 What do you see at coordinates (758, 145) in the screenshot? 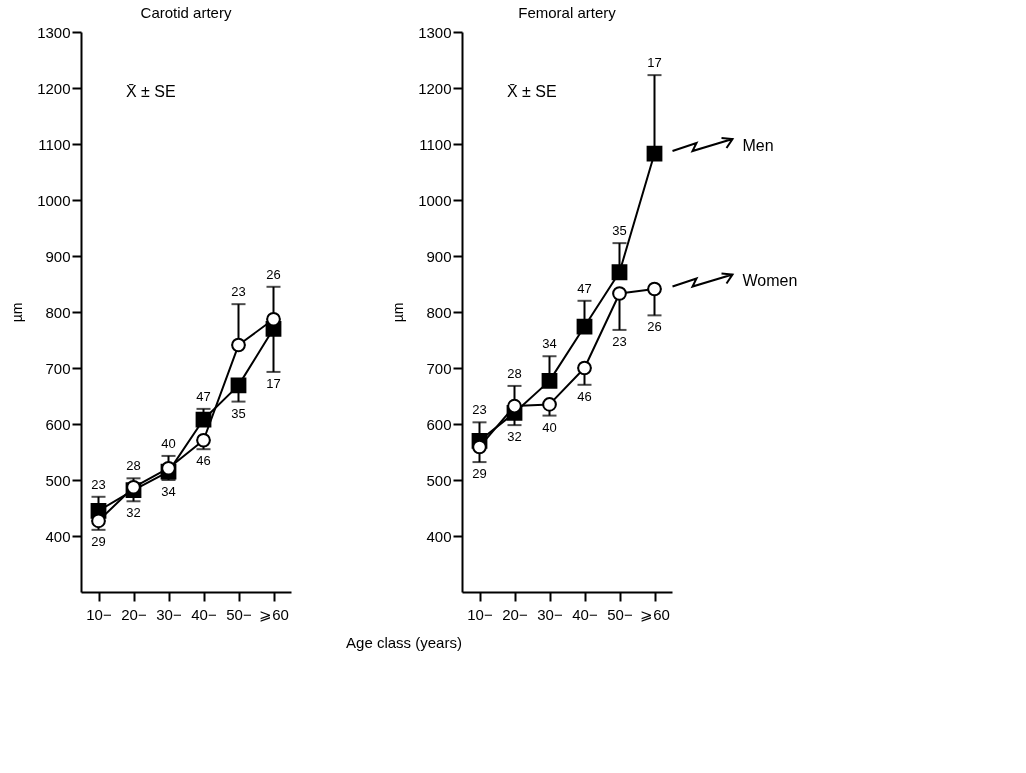
I see `legend-label: Men` at bounding box center [758, 145].